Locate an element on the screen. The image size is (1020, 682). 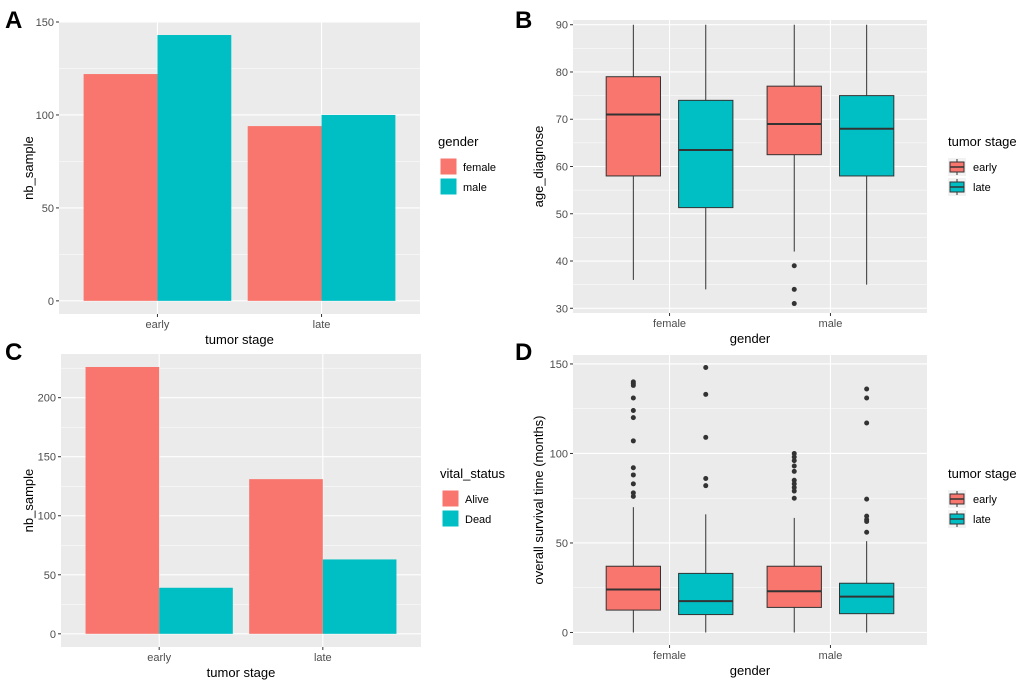
y-tick-label: 30 is located at coordinates (562, 309).